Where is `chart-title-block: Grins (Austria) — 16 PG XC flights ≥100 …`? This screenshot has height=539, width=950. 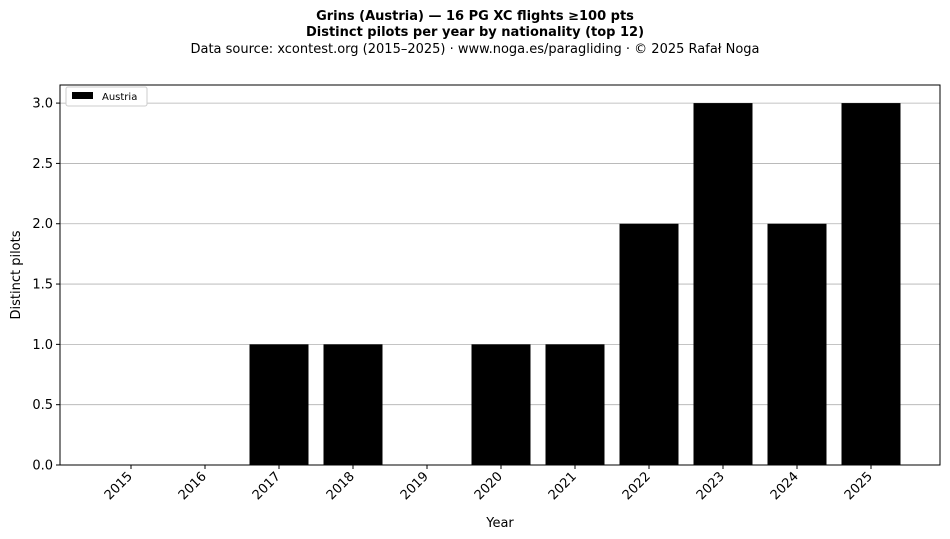
chart-title-block: Grins (Austria) — 16 PG XC flights ≥100 … is located at coordinates (475, 33).